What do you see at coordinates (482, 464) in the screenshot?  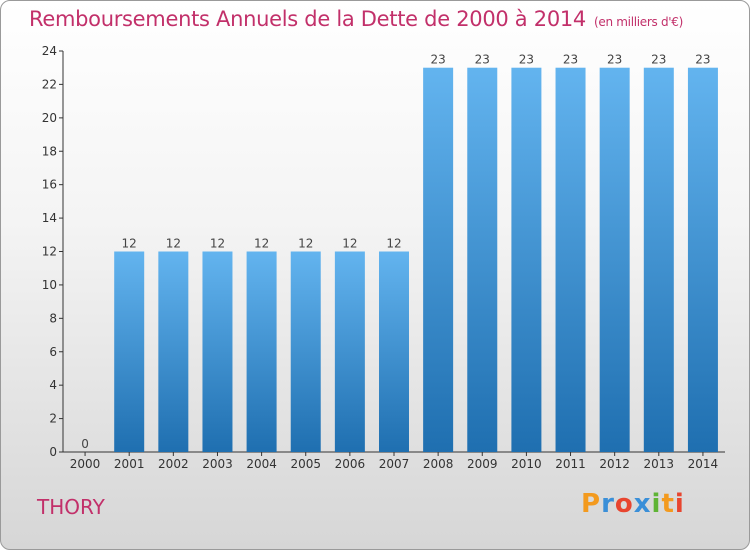 I see `x-tick-label: 2009` at bounding box center [482, 464].